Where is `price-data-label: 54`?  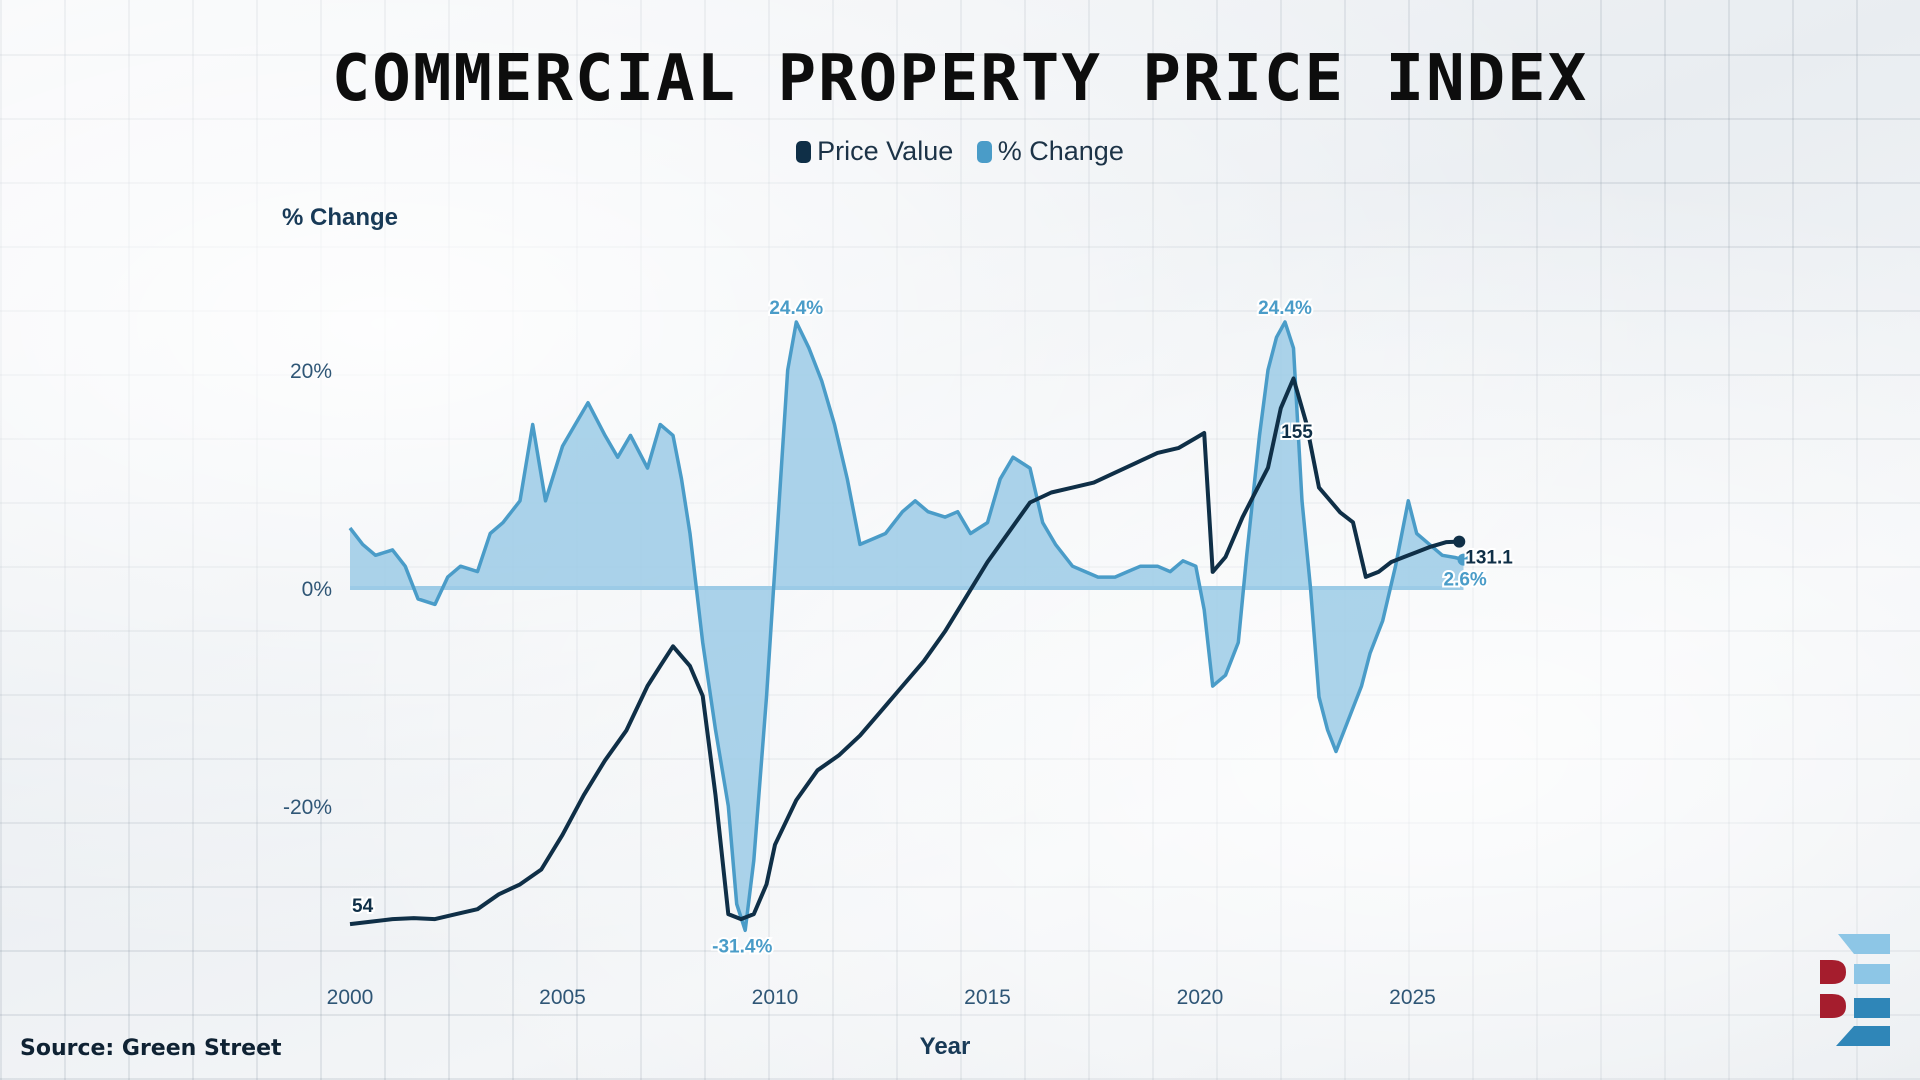 price-data-label: 54 is located at coordinates (363, 906).